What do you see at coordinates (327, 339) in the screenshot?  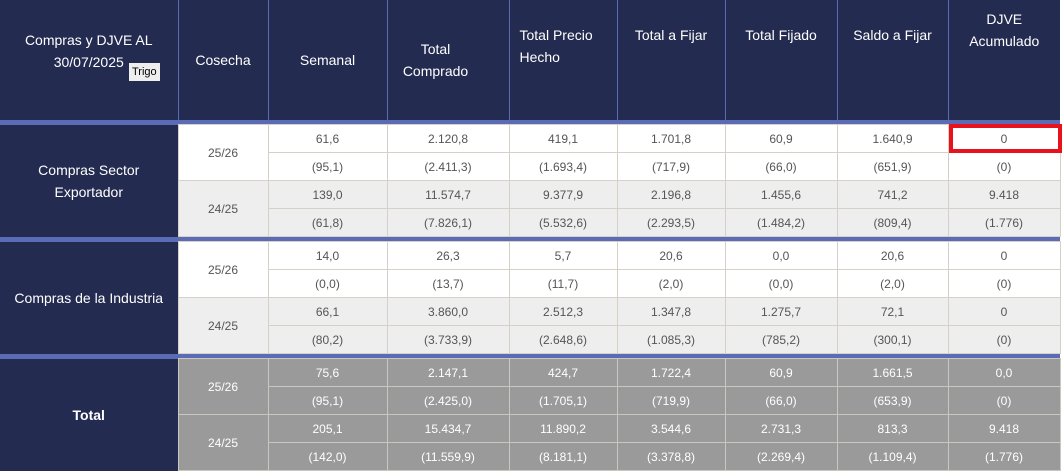 I see `value-cell: (80,2)` at bounding box center [327, 339].